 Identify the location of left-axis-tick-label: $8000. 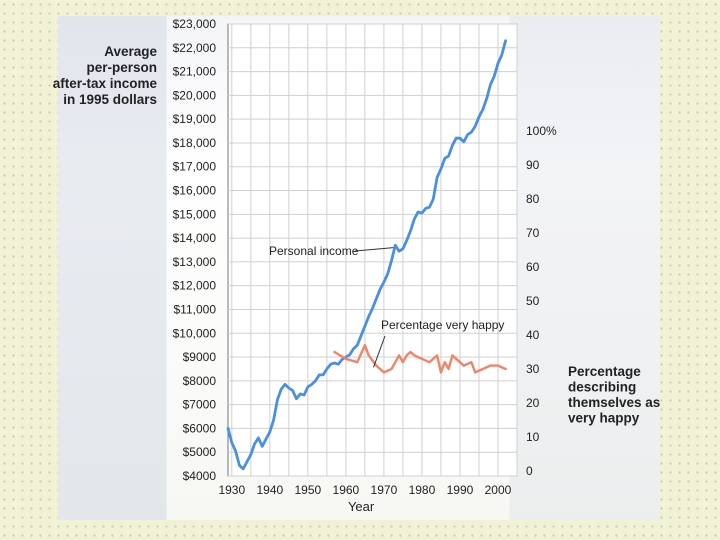
(200, 381).